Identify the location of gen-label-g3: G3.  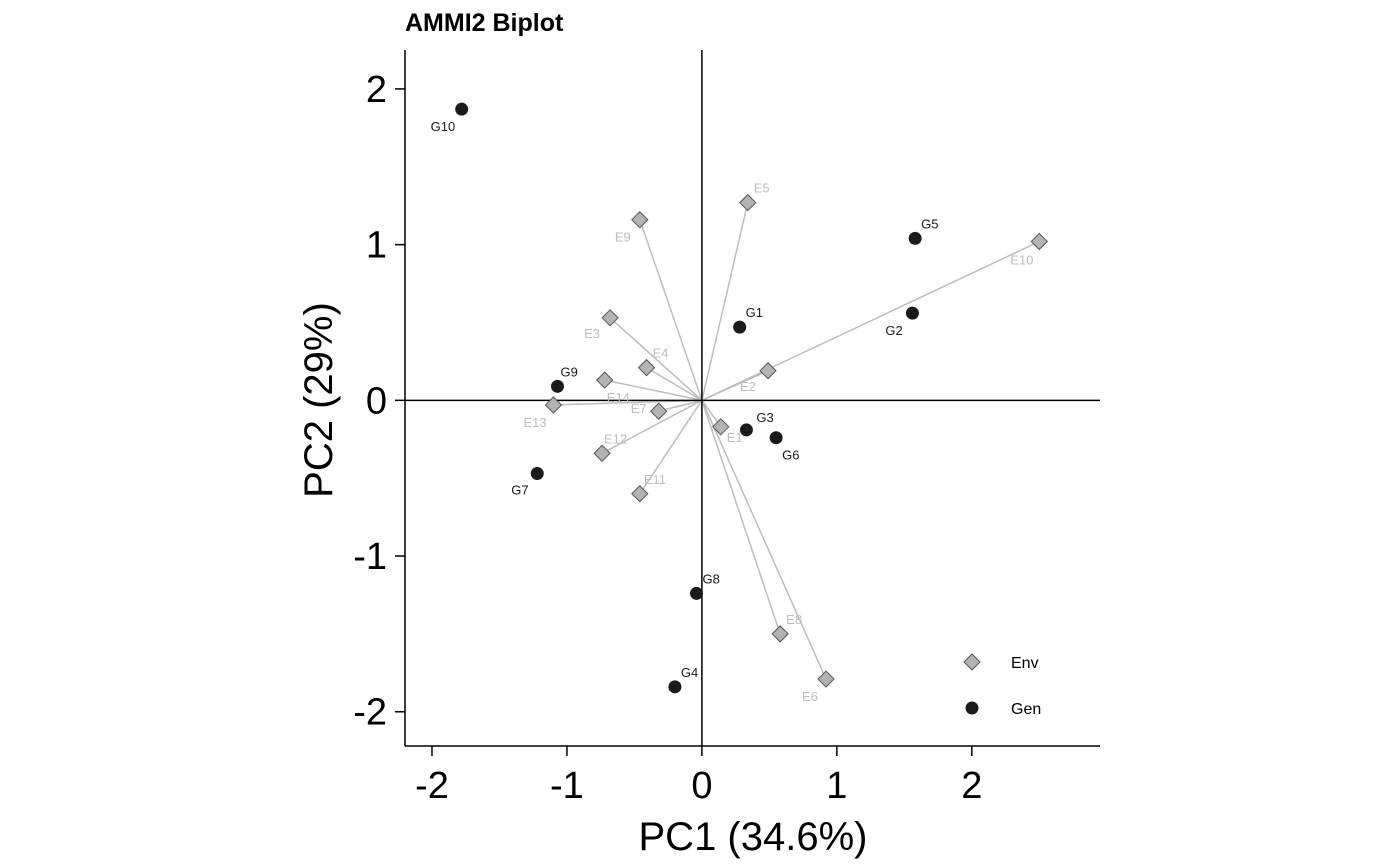
(764, 417).